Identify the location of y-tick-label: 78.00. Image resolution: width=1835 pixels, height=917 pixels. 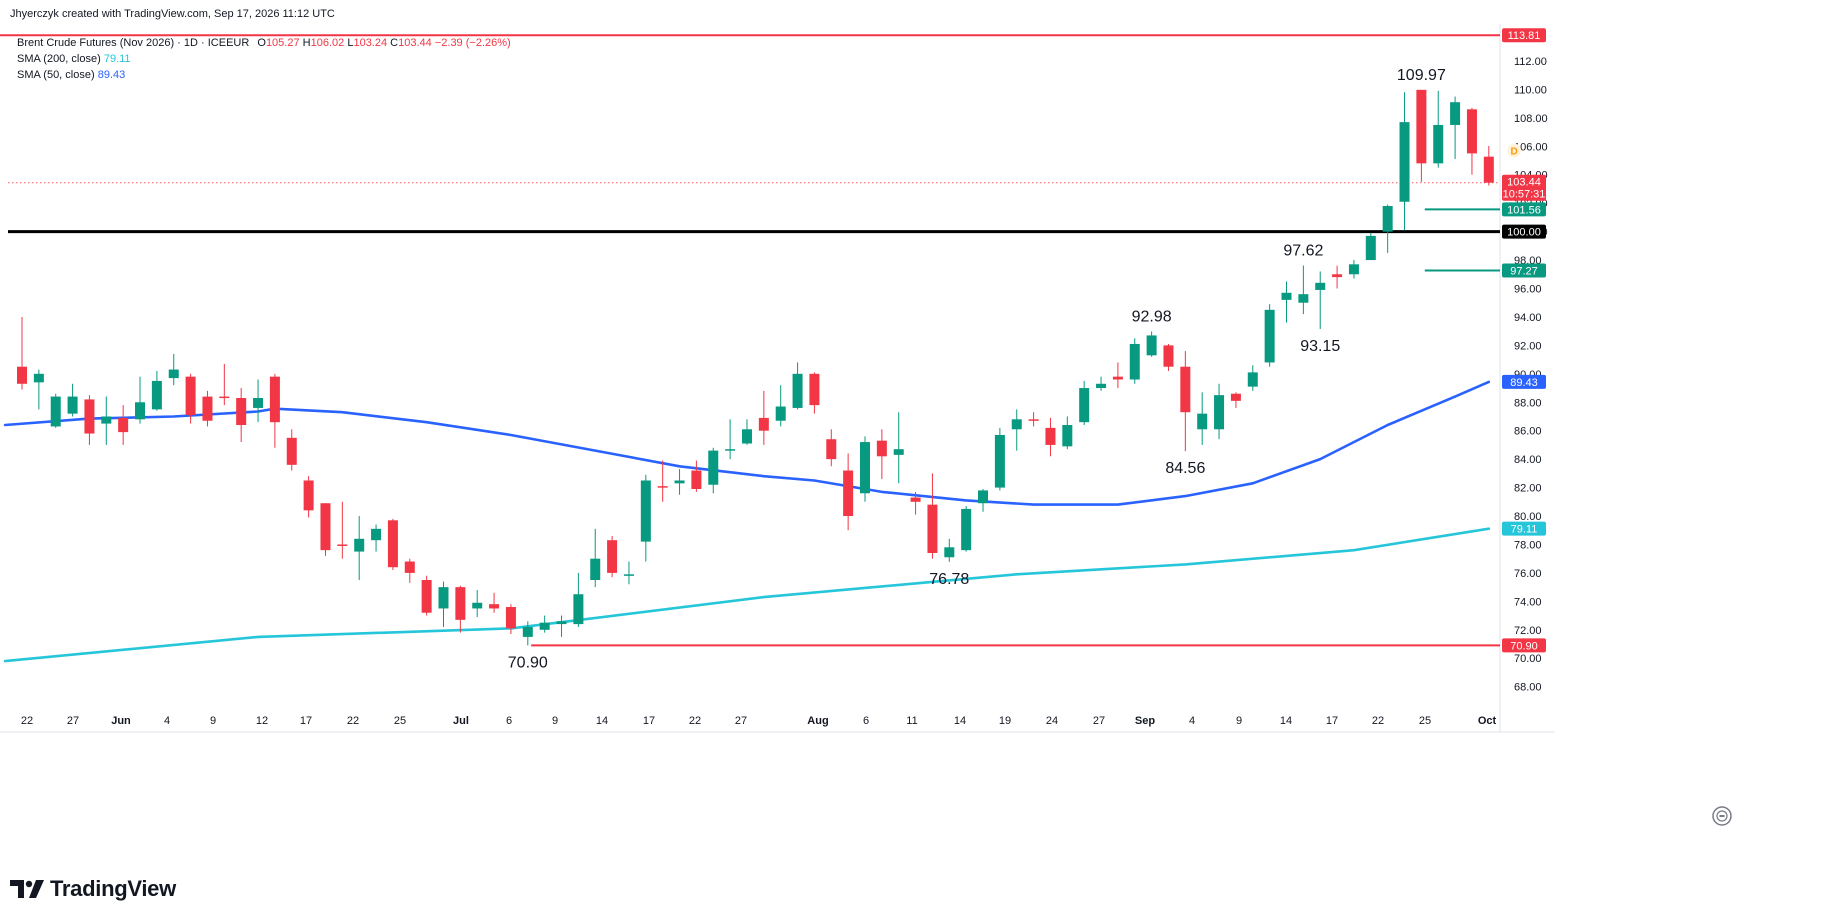
(1528, 545).